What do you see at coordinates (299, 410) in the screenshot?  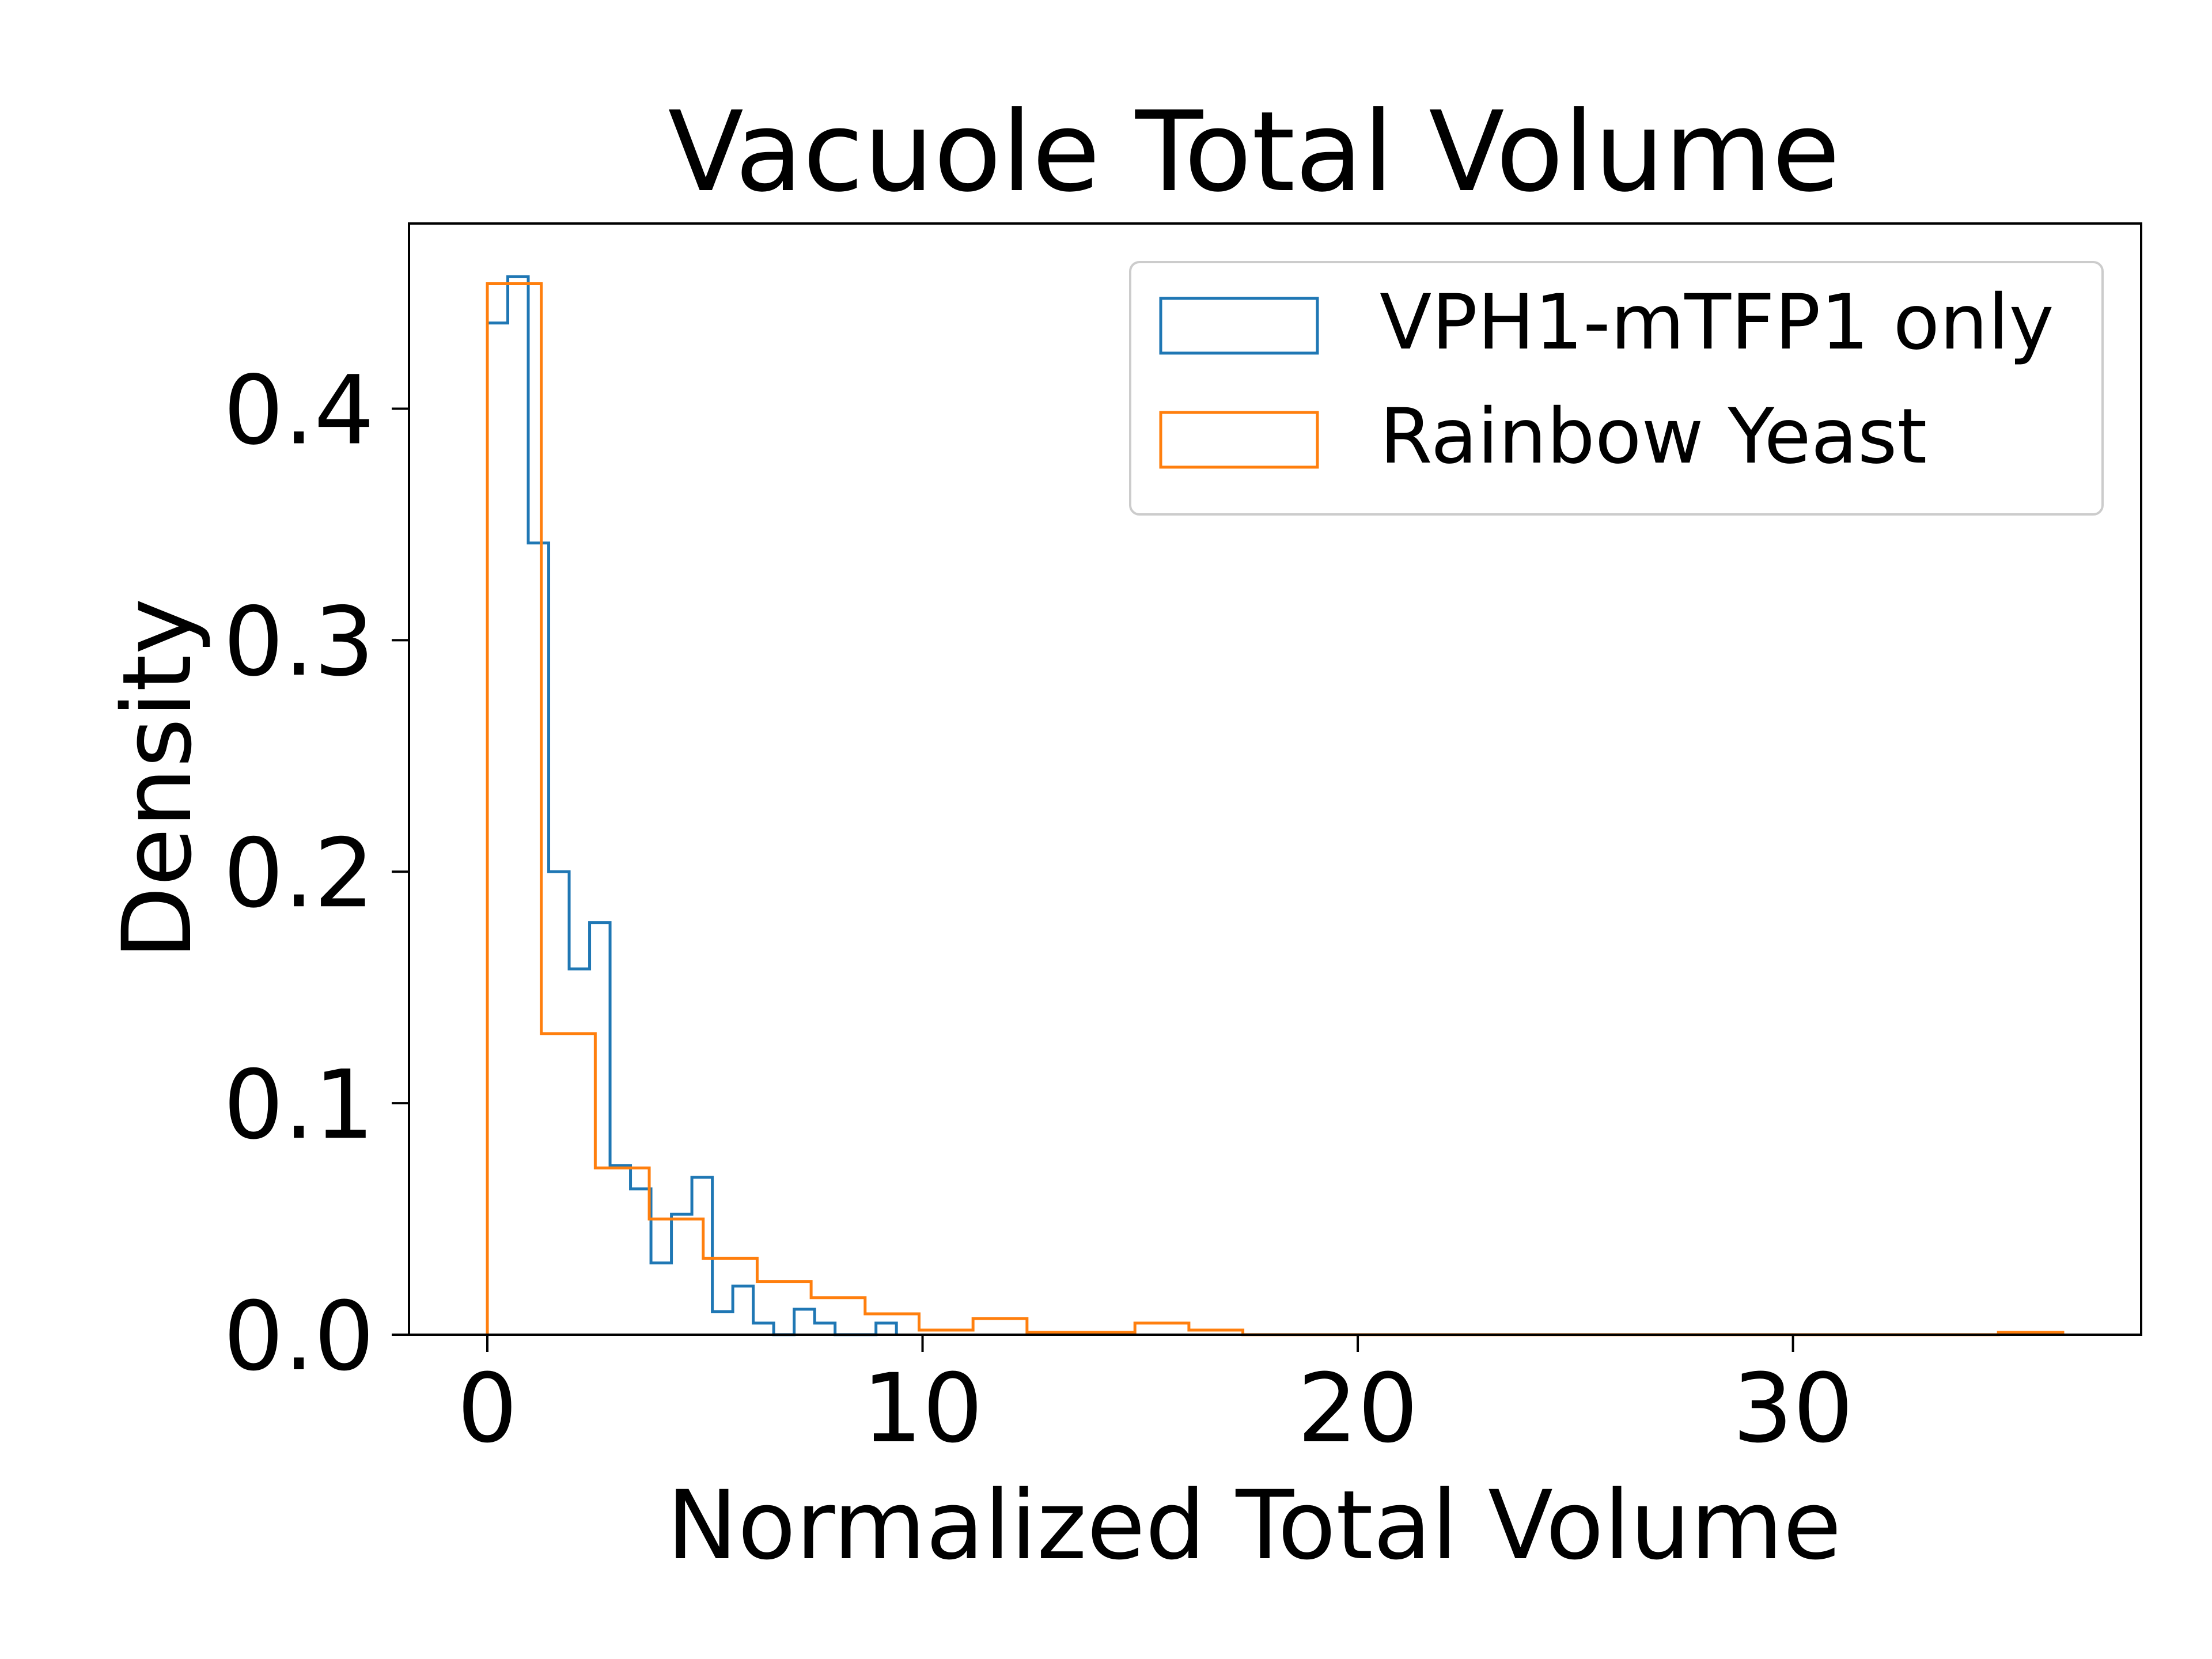 I see `y-tick-label: 0.4` at bounding box center [299, 410].